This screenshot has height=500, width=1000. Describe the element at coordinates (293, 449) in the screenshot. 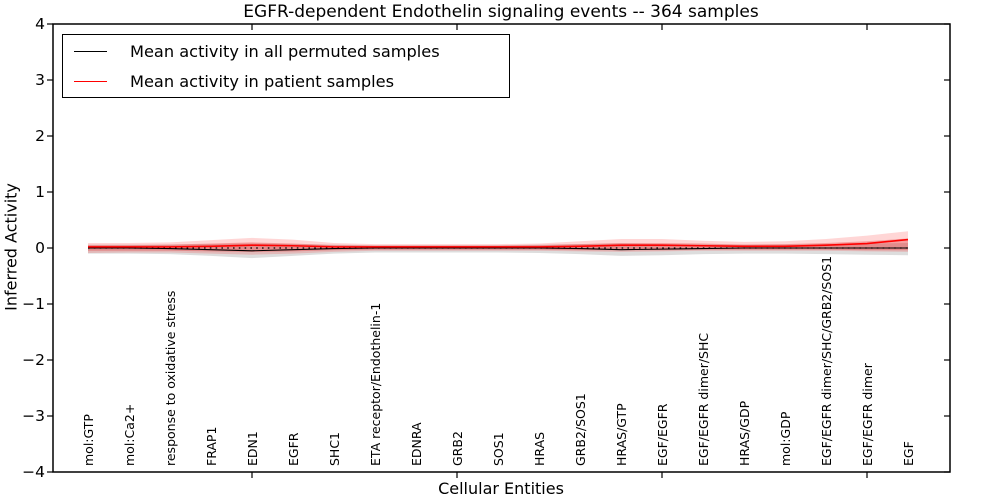

I see `x-tick-label: EGFR` at that location.